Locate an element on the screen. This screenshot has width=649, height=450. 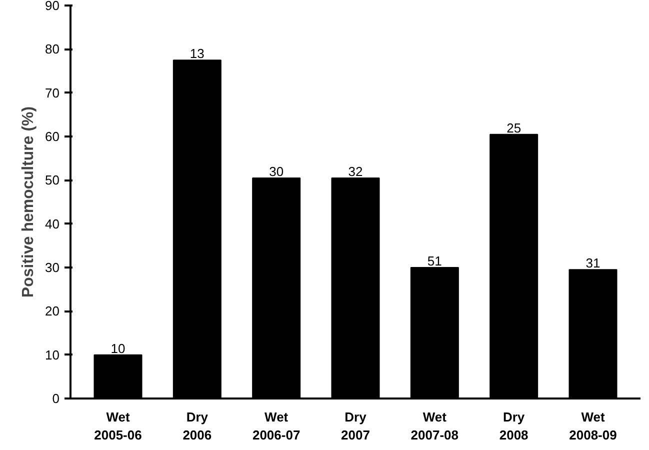
y-axis-title: Positive hemoculture (%) is located at coordinates (29, 202).